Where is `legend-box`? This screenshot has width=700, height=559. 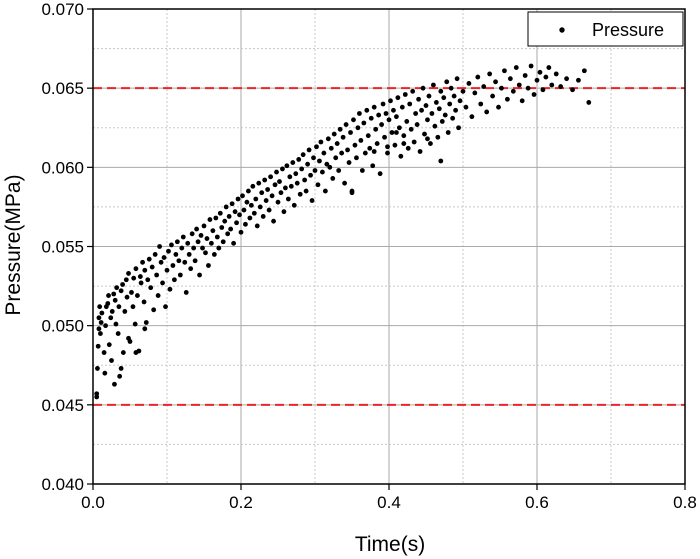 legend-box is located at coordinates (605, 29).